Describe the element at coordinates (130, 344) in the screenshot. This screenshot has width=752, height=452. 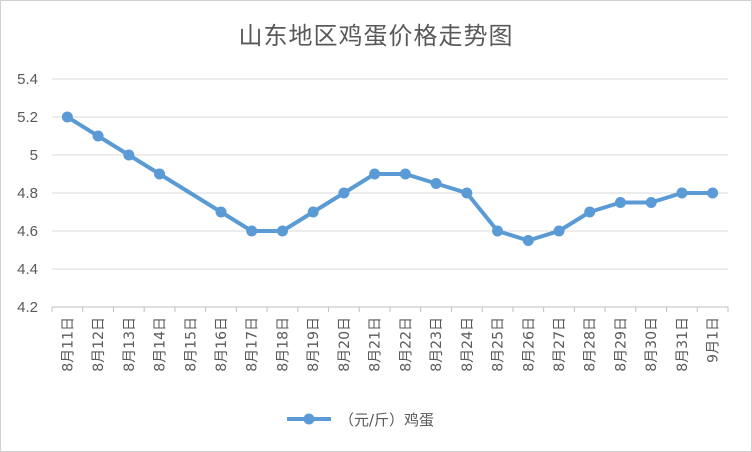
I see `x-tick-label: 8月13日` at that location.